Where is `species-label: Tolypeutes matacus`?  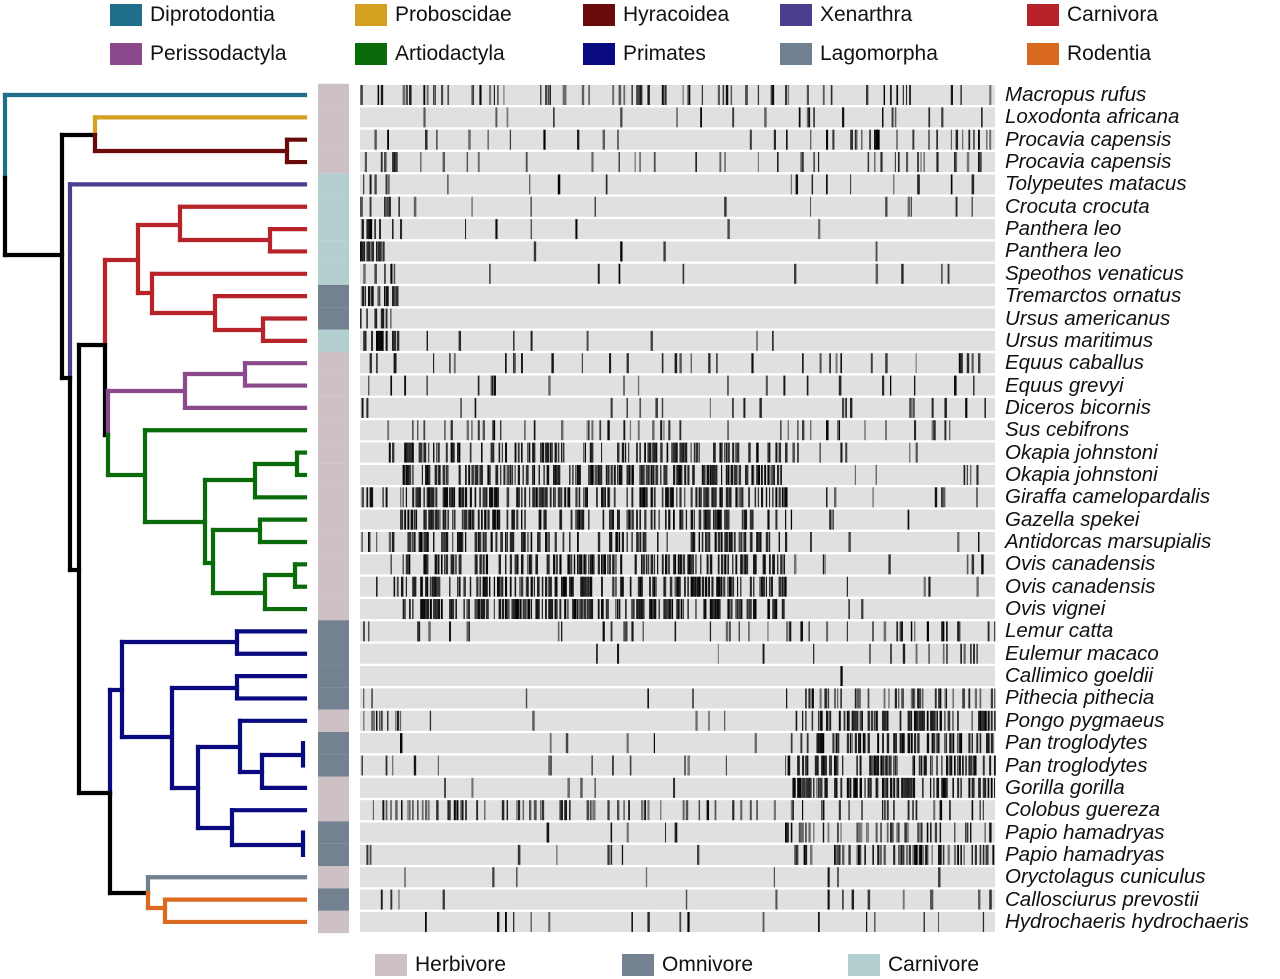
species-label: Tolypeutes matacus is located at coordinates (1096, 184).